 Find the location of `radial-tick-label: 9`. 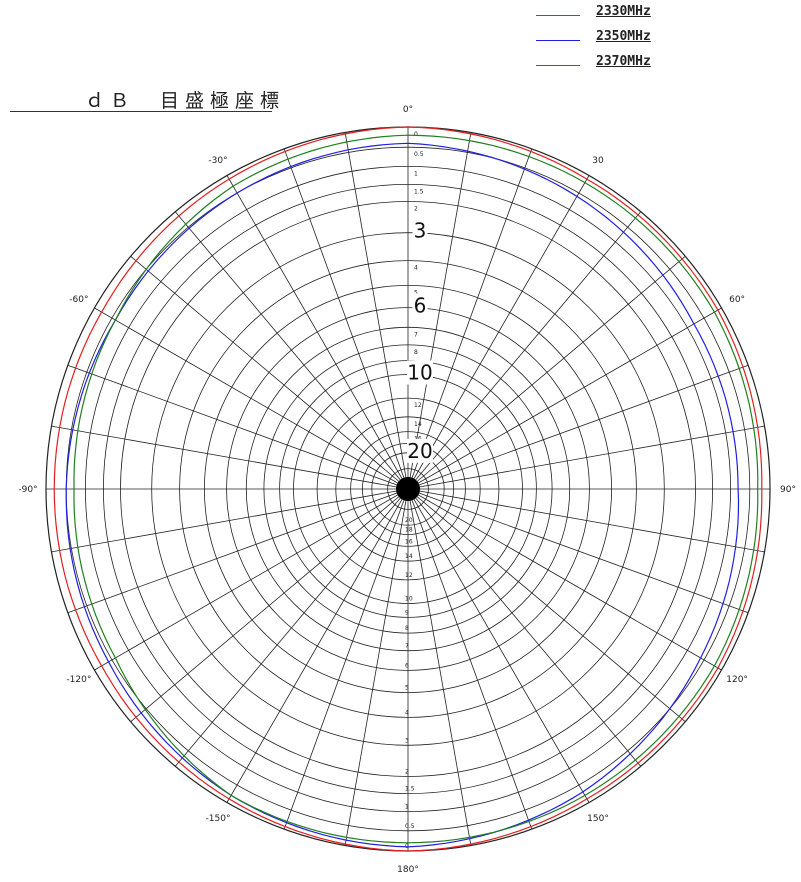

radial-tick-label: 9 is located at coordinates (407, 612).